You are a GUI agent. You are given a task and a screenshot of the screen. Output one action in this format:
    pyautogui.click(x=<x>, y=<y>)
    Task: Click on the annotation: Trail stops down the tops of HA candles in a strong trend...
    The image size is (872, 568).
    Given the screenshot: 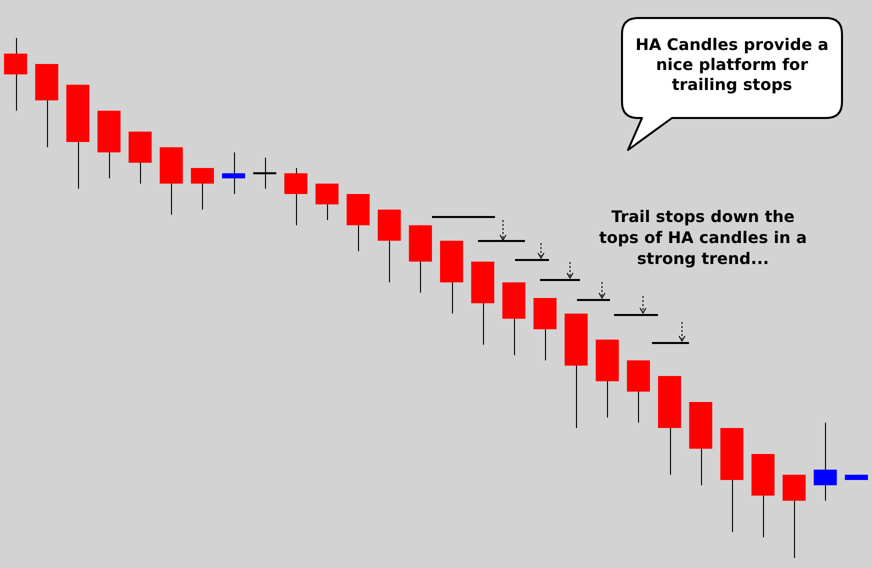 What is the action you would take?
    pyautogui.click(x=703, y=237)
    